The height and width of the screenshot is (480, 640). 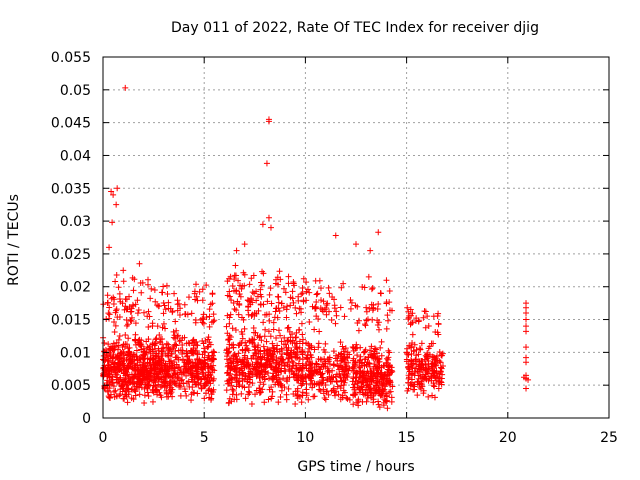 I want to click on y-axis-label: ROTI / TECUs, so click(x=14, y=240).